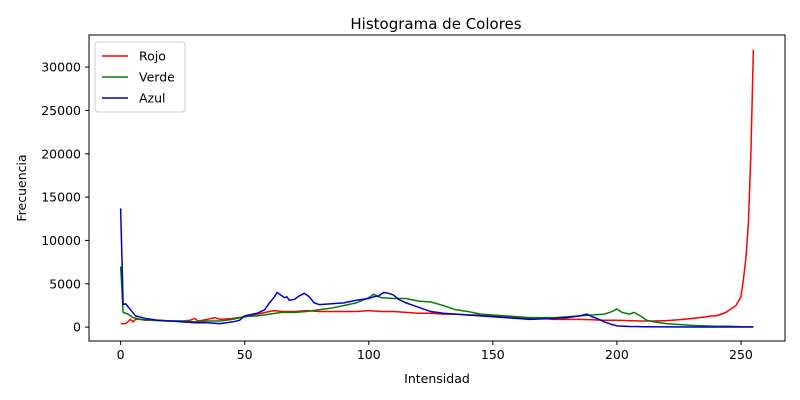 This screenshot has height=400, width=800. What do you see at coordinates (61, 153) in the screenshot?
I see `y-tick-label: 20000` at bounding box center [61, 153].